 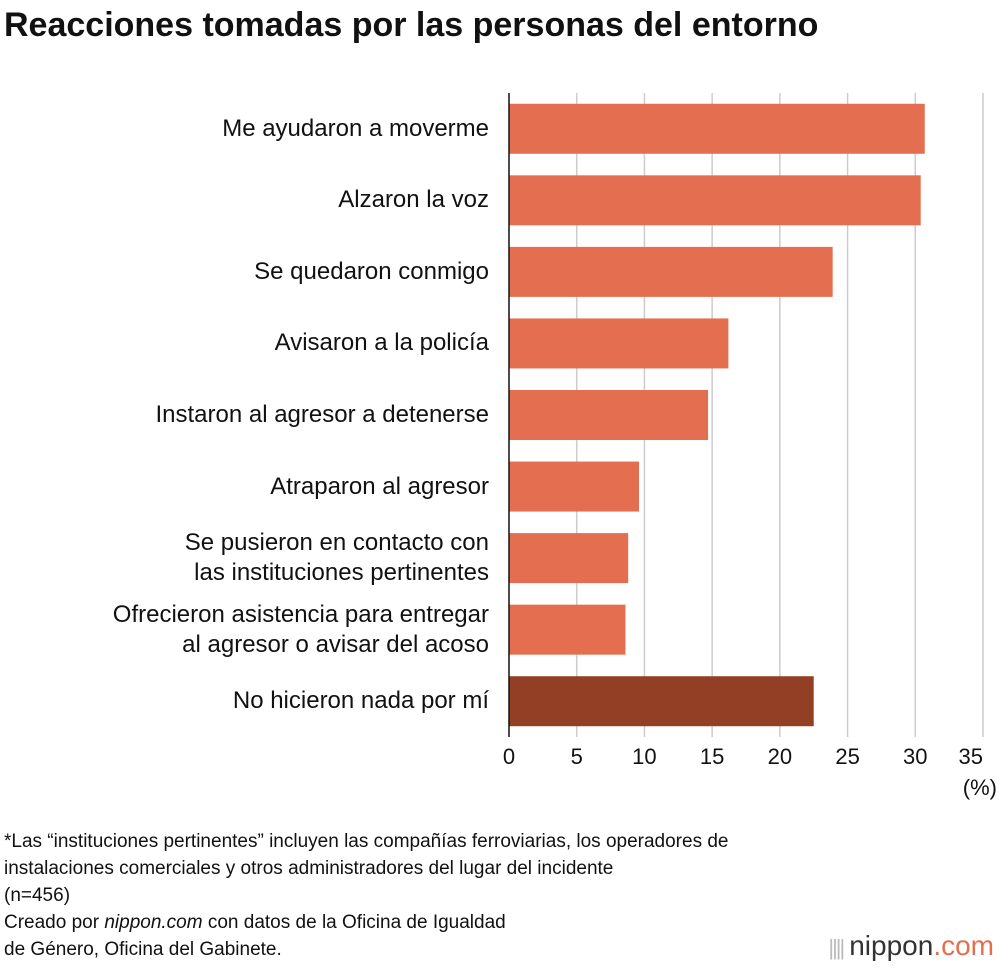 I want to click on category-label: Alzaron la voz, so click(x=413, y=200).